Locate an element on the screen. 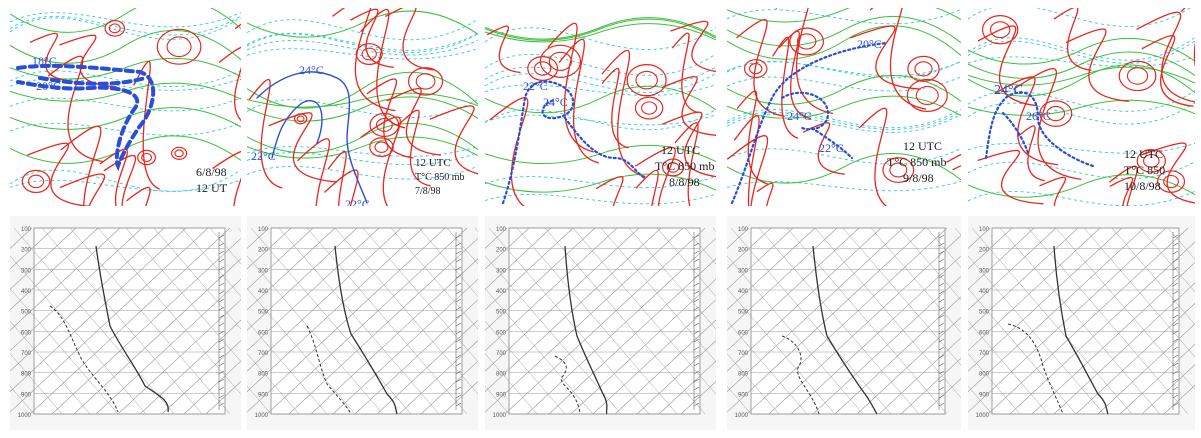  pressure-tick-label: 300 is located at coordinates (501, 271).